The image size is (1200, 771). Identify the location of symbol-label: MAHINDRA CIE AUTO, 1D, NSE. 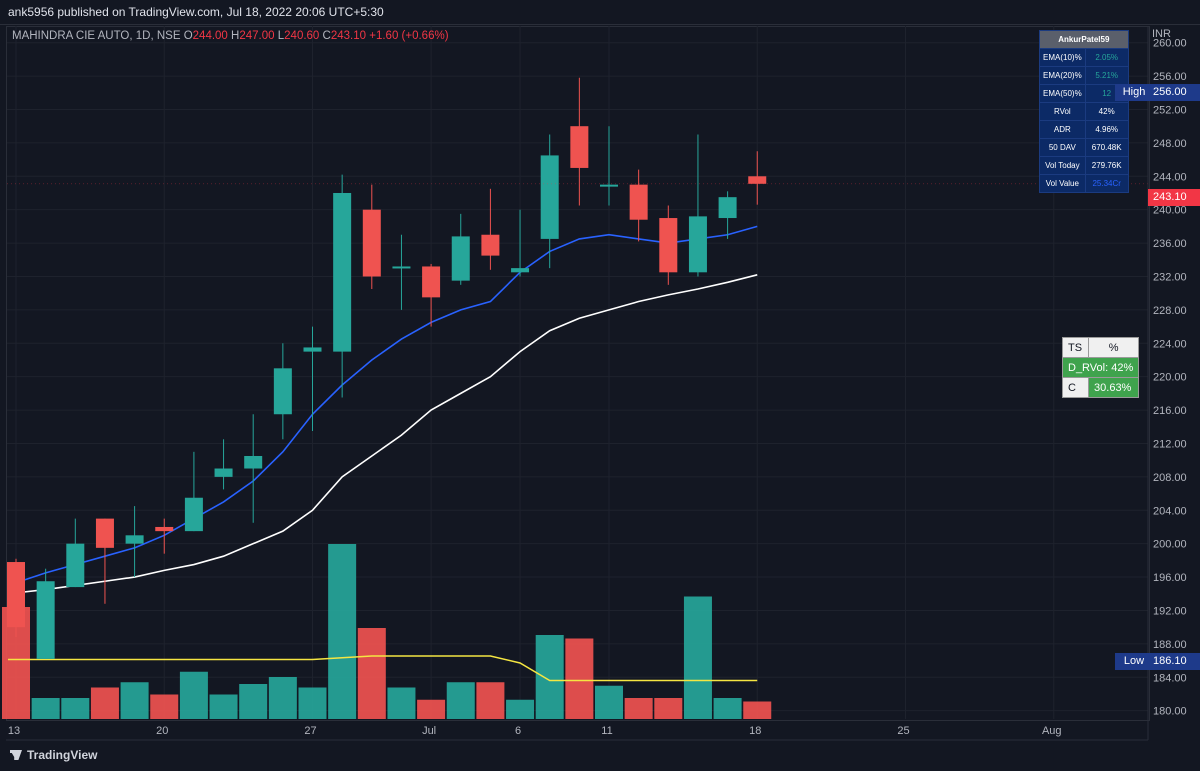
(96, 36).